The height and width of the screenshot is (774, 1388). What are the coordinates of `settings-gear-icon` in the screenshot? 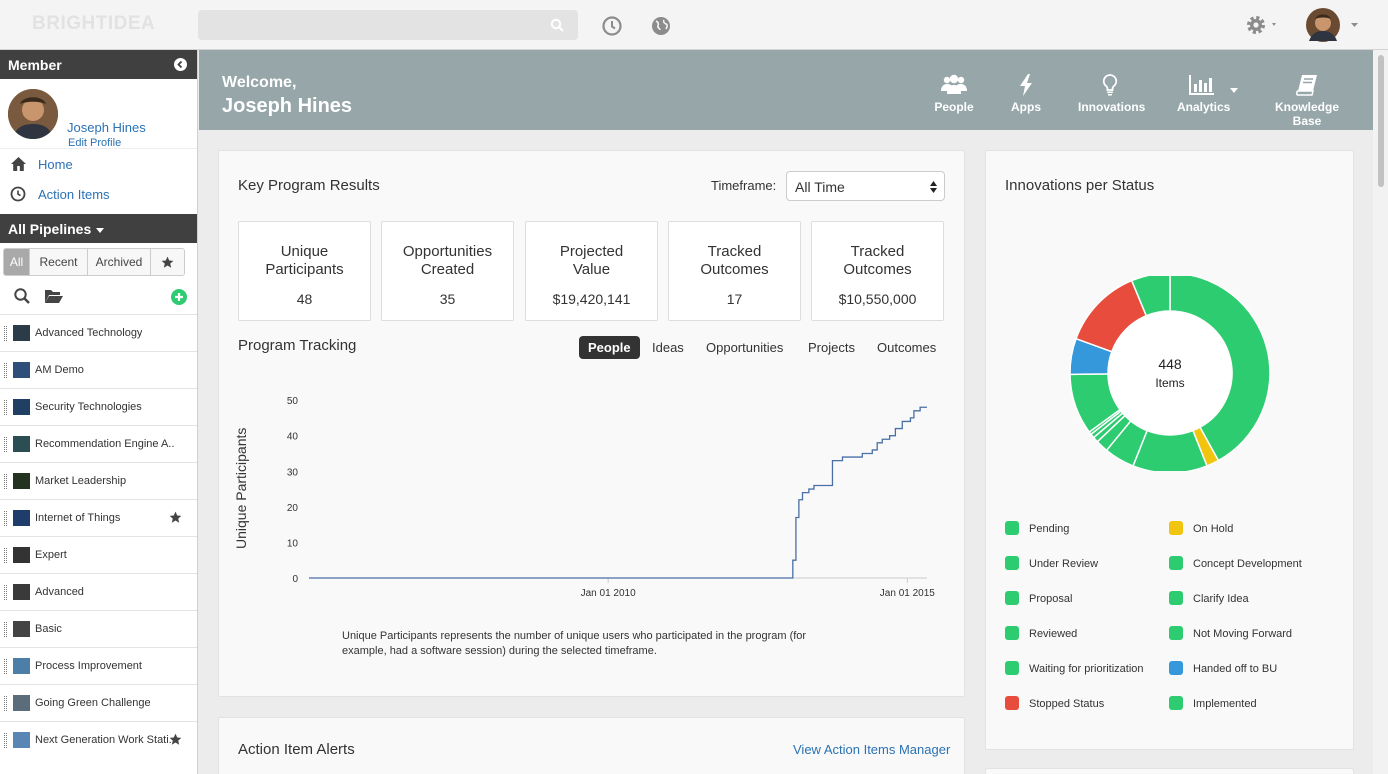 It's located at (1262, 25).